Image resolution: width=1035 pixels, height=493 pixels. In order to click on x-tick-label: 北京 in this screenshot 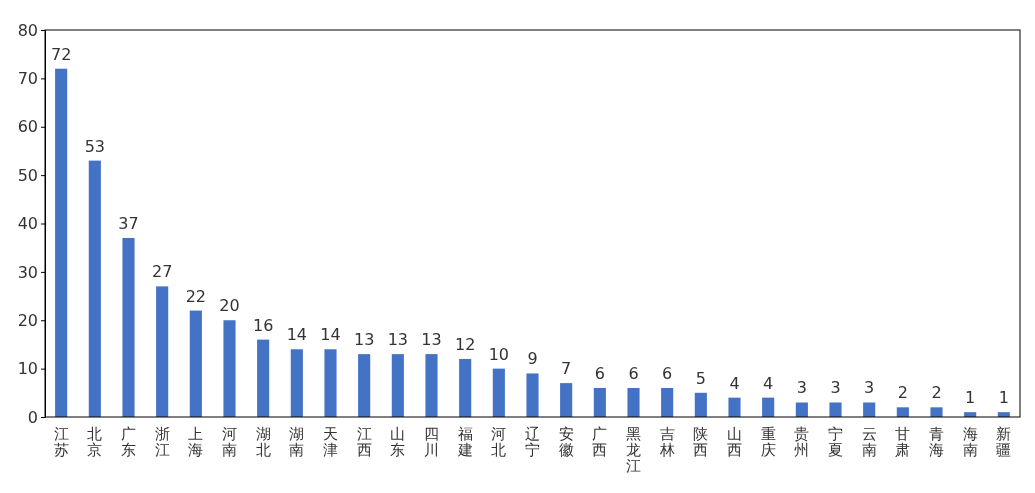, I will do `click(95, 442)`.